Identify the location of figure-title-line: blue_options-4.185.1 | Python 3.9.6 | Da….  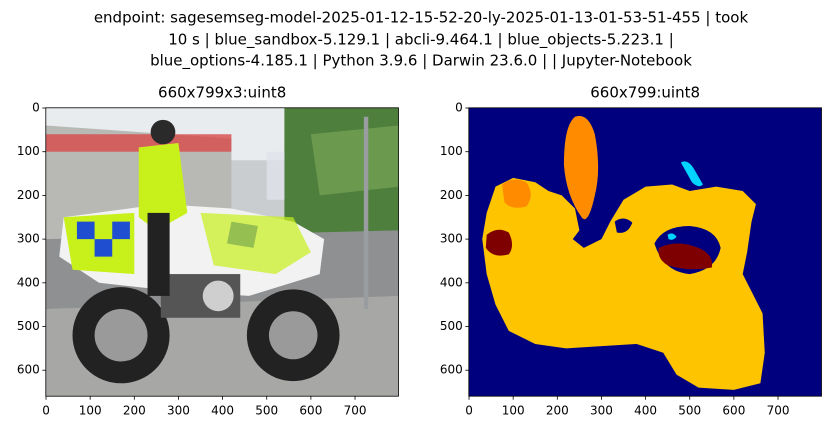
(421, 61).